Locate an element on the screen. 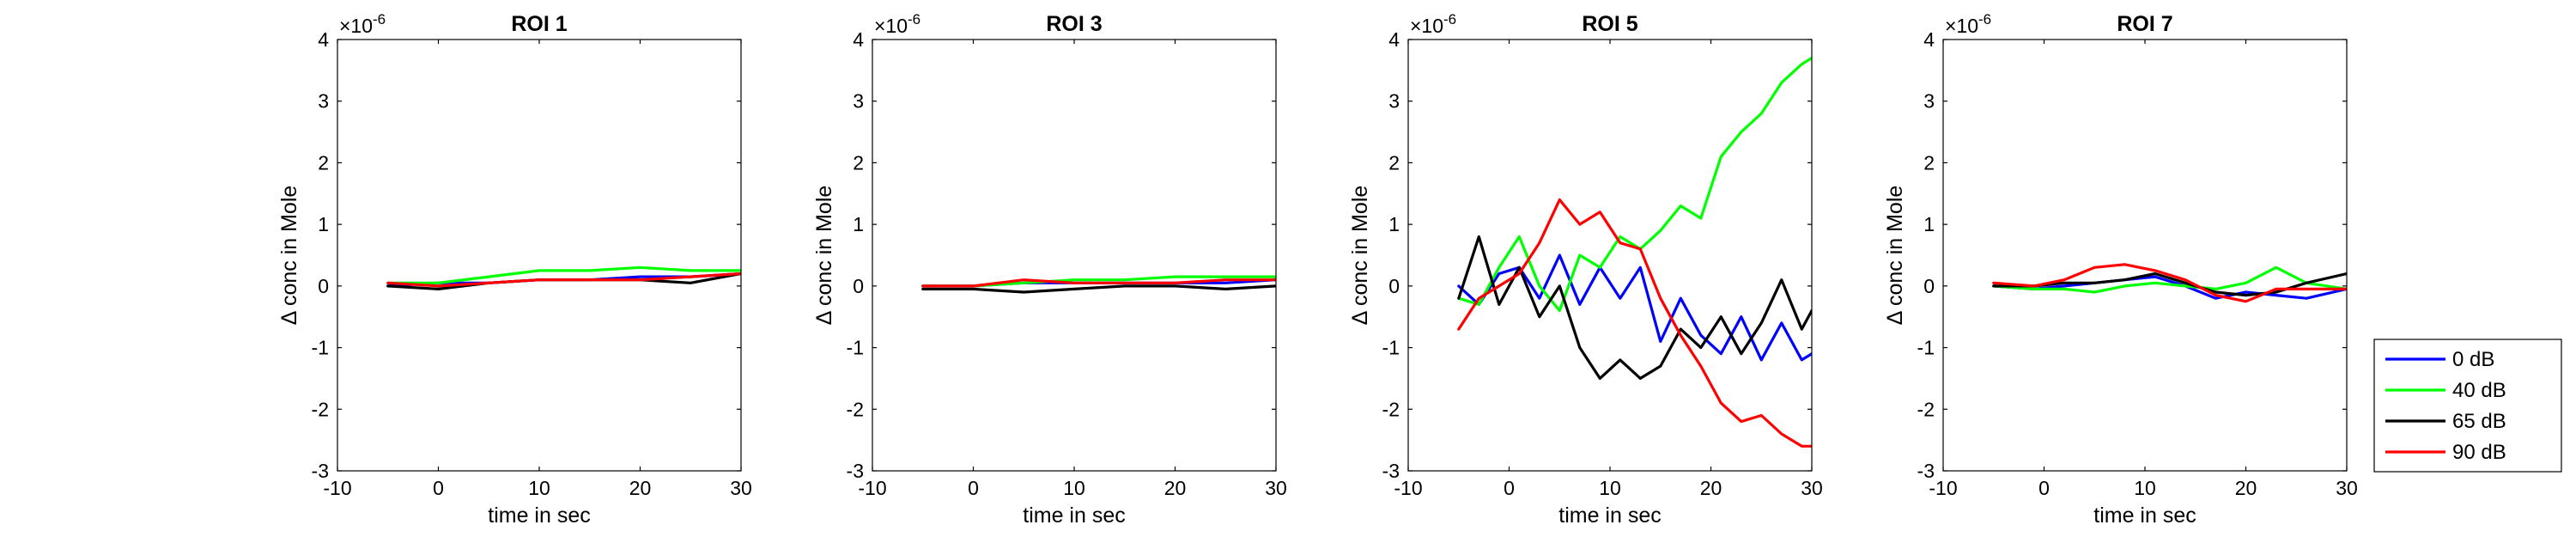  chart-title: ROI 5 is located at coordinates (1609, 24).